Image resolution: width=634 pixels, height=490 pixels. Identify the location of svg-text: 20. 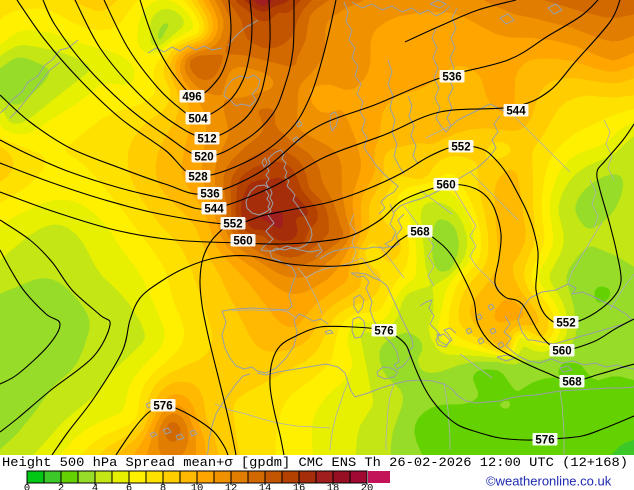
(367, 486).